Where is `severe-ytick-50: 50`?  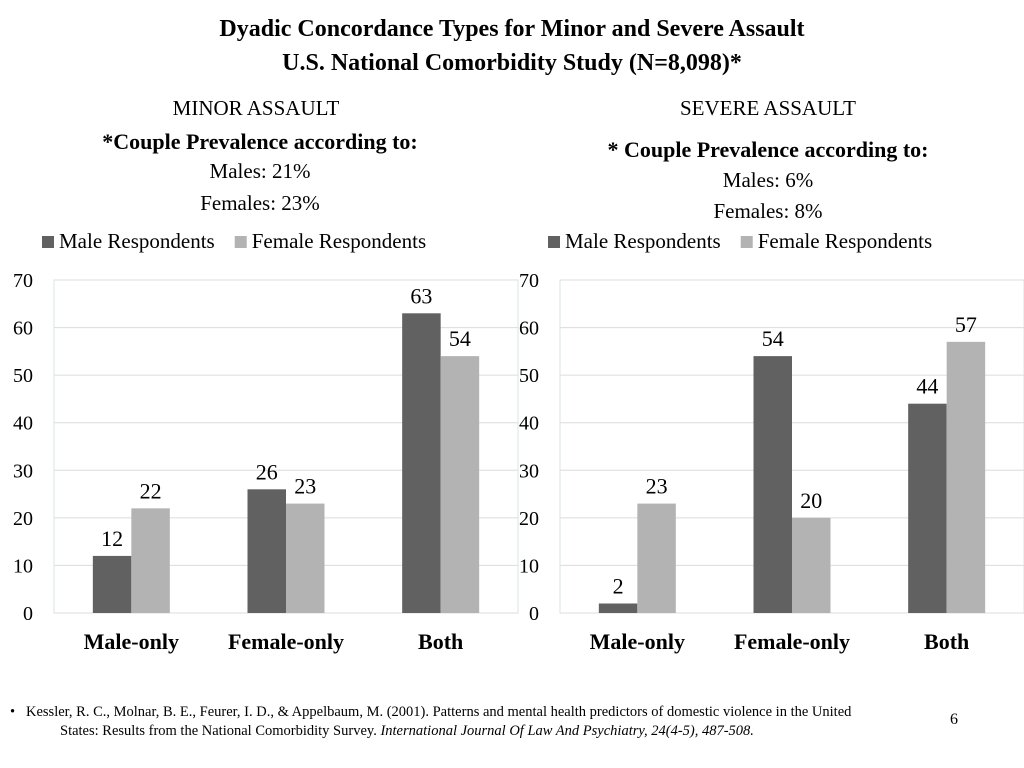 severe-ytick-50: 50 is located at coordinates (529, 376).